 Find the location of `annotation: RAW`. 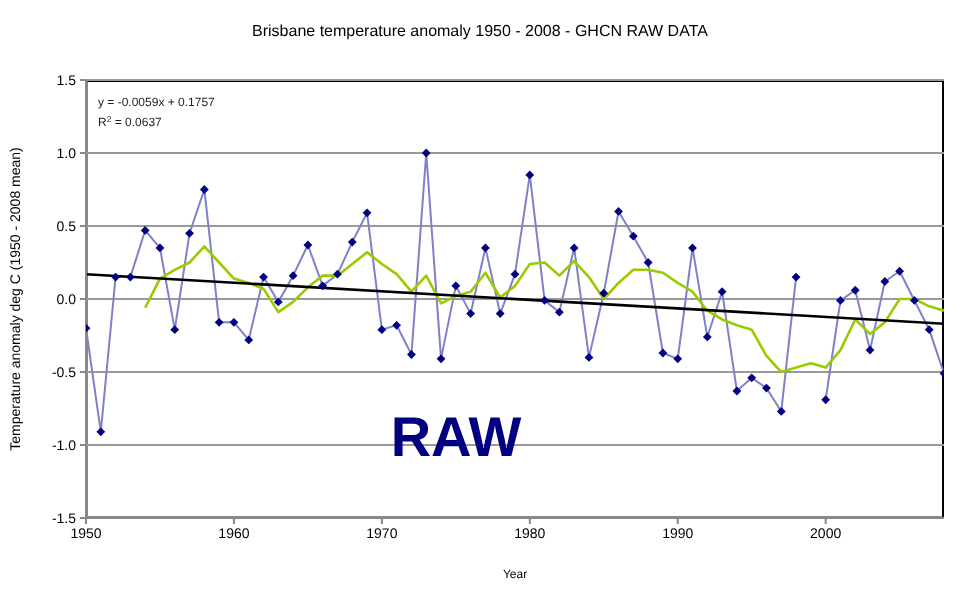

annotation: RAW is located at coordinates (456, 437).